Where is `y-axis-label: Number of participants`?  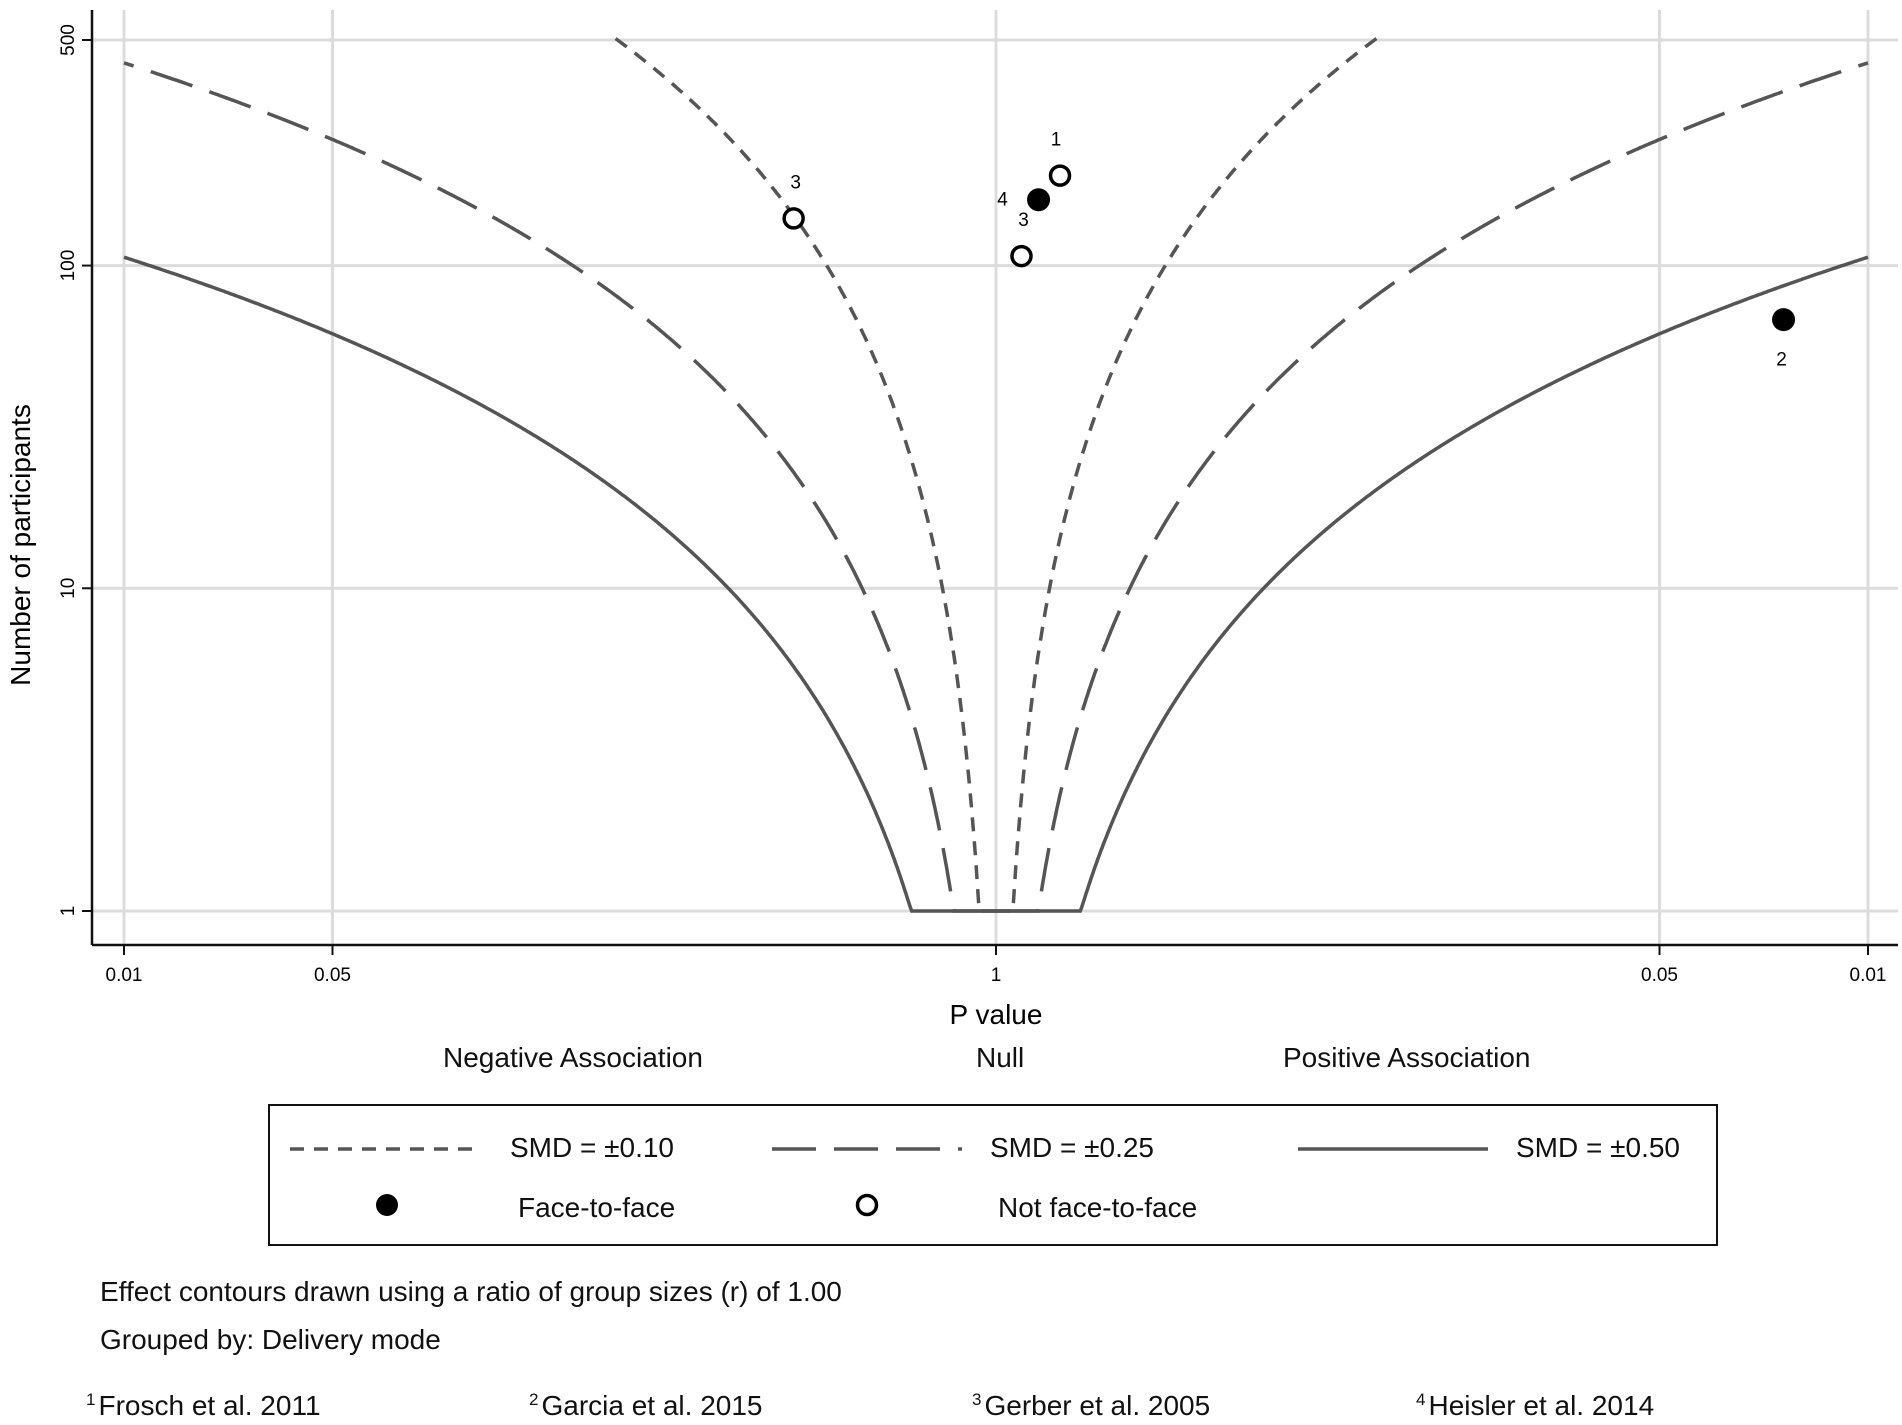
y-axis-label: Number of participants is located at coordinates (20, 545).